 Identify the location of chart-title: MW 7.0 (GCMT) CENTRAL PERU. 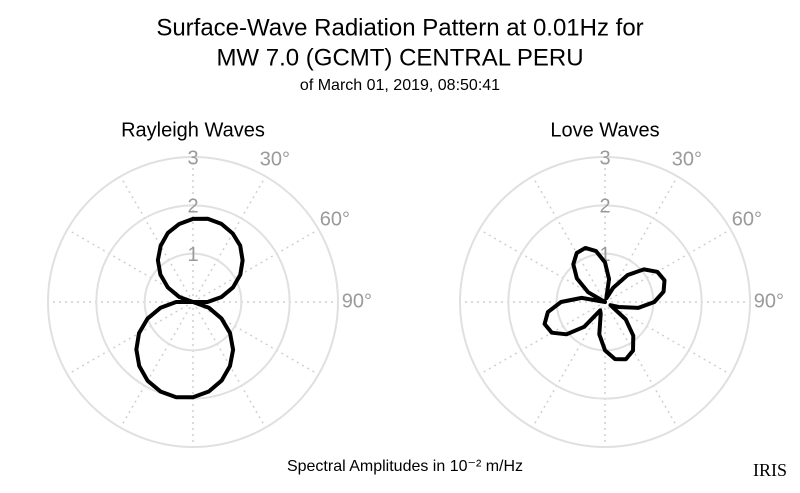
(399, 57).